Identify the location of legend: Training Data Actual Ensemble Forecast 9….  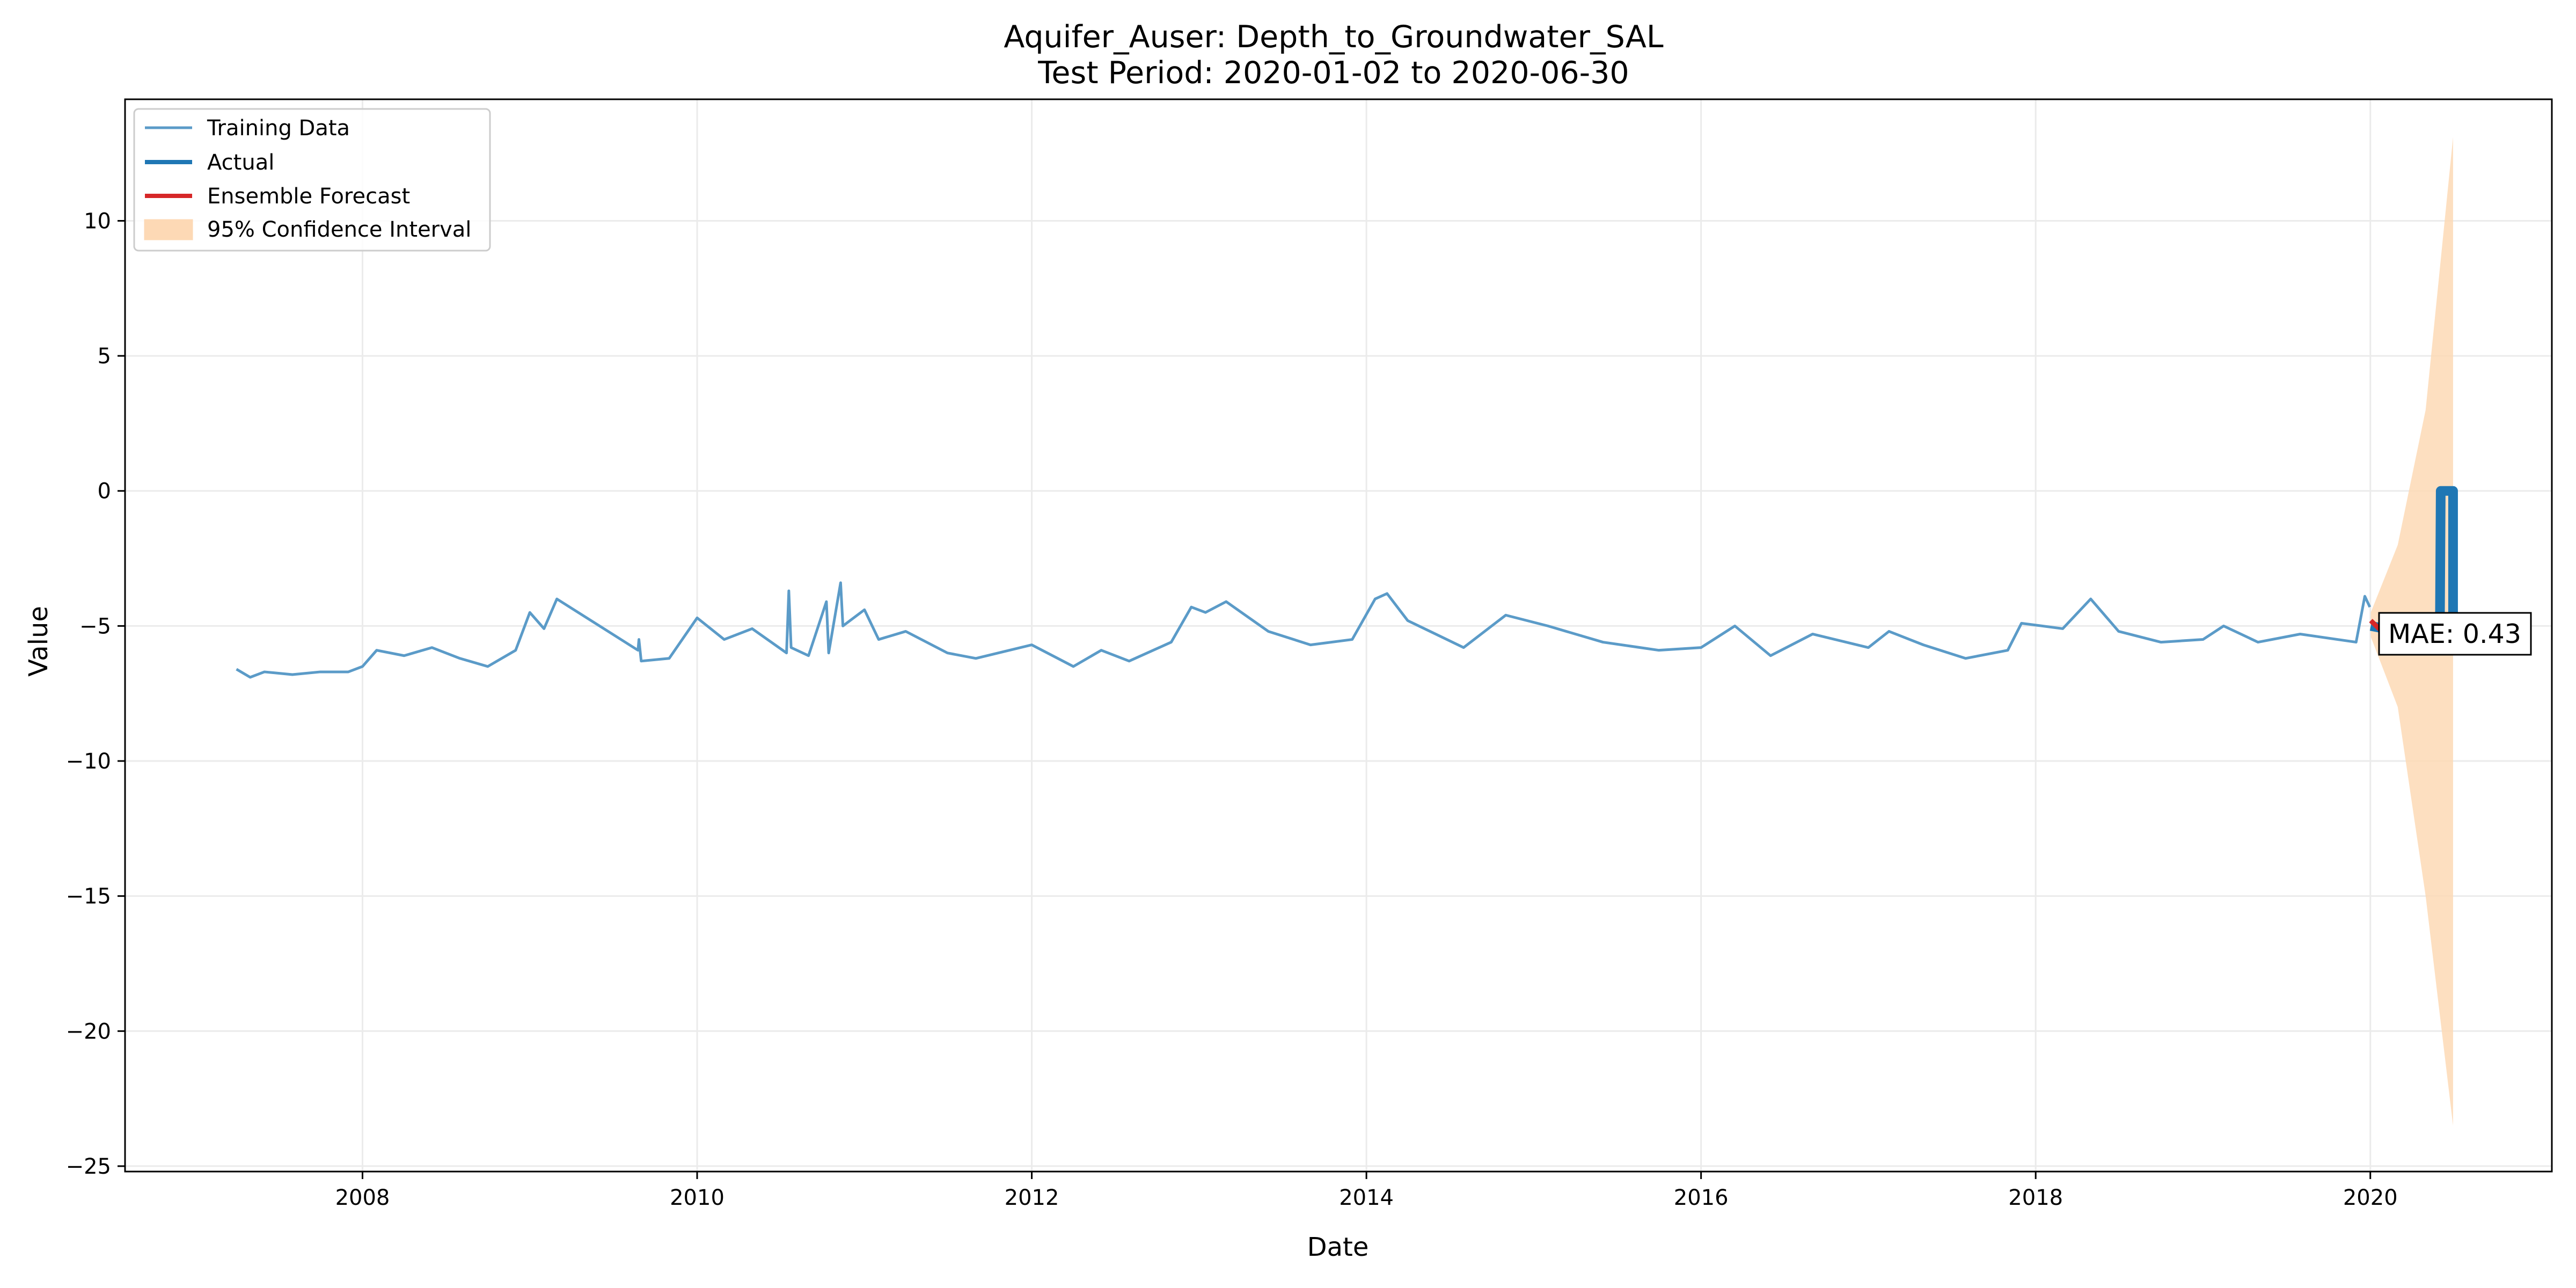
(312, 180).